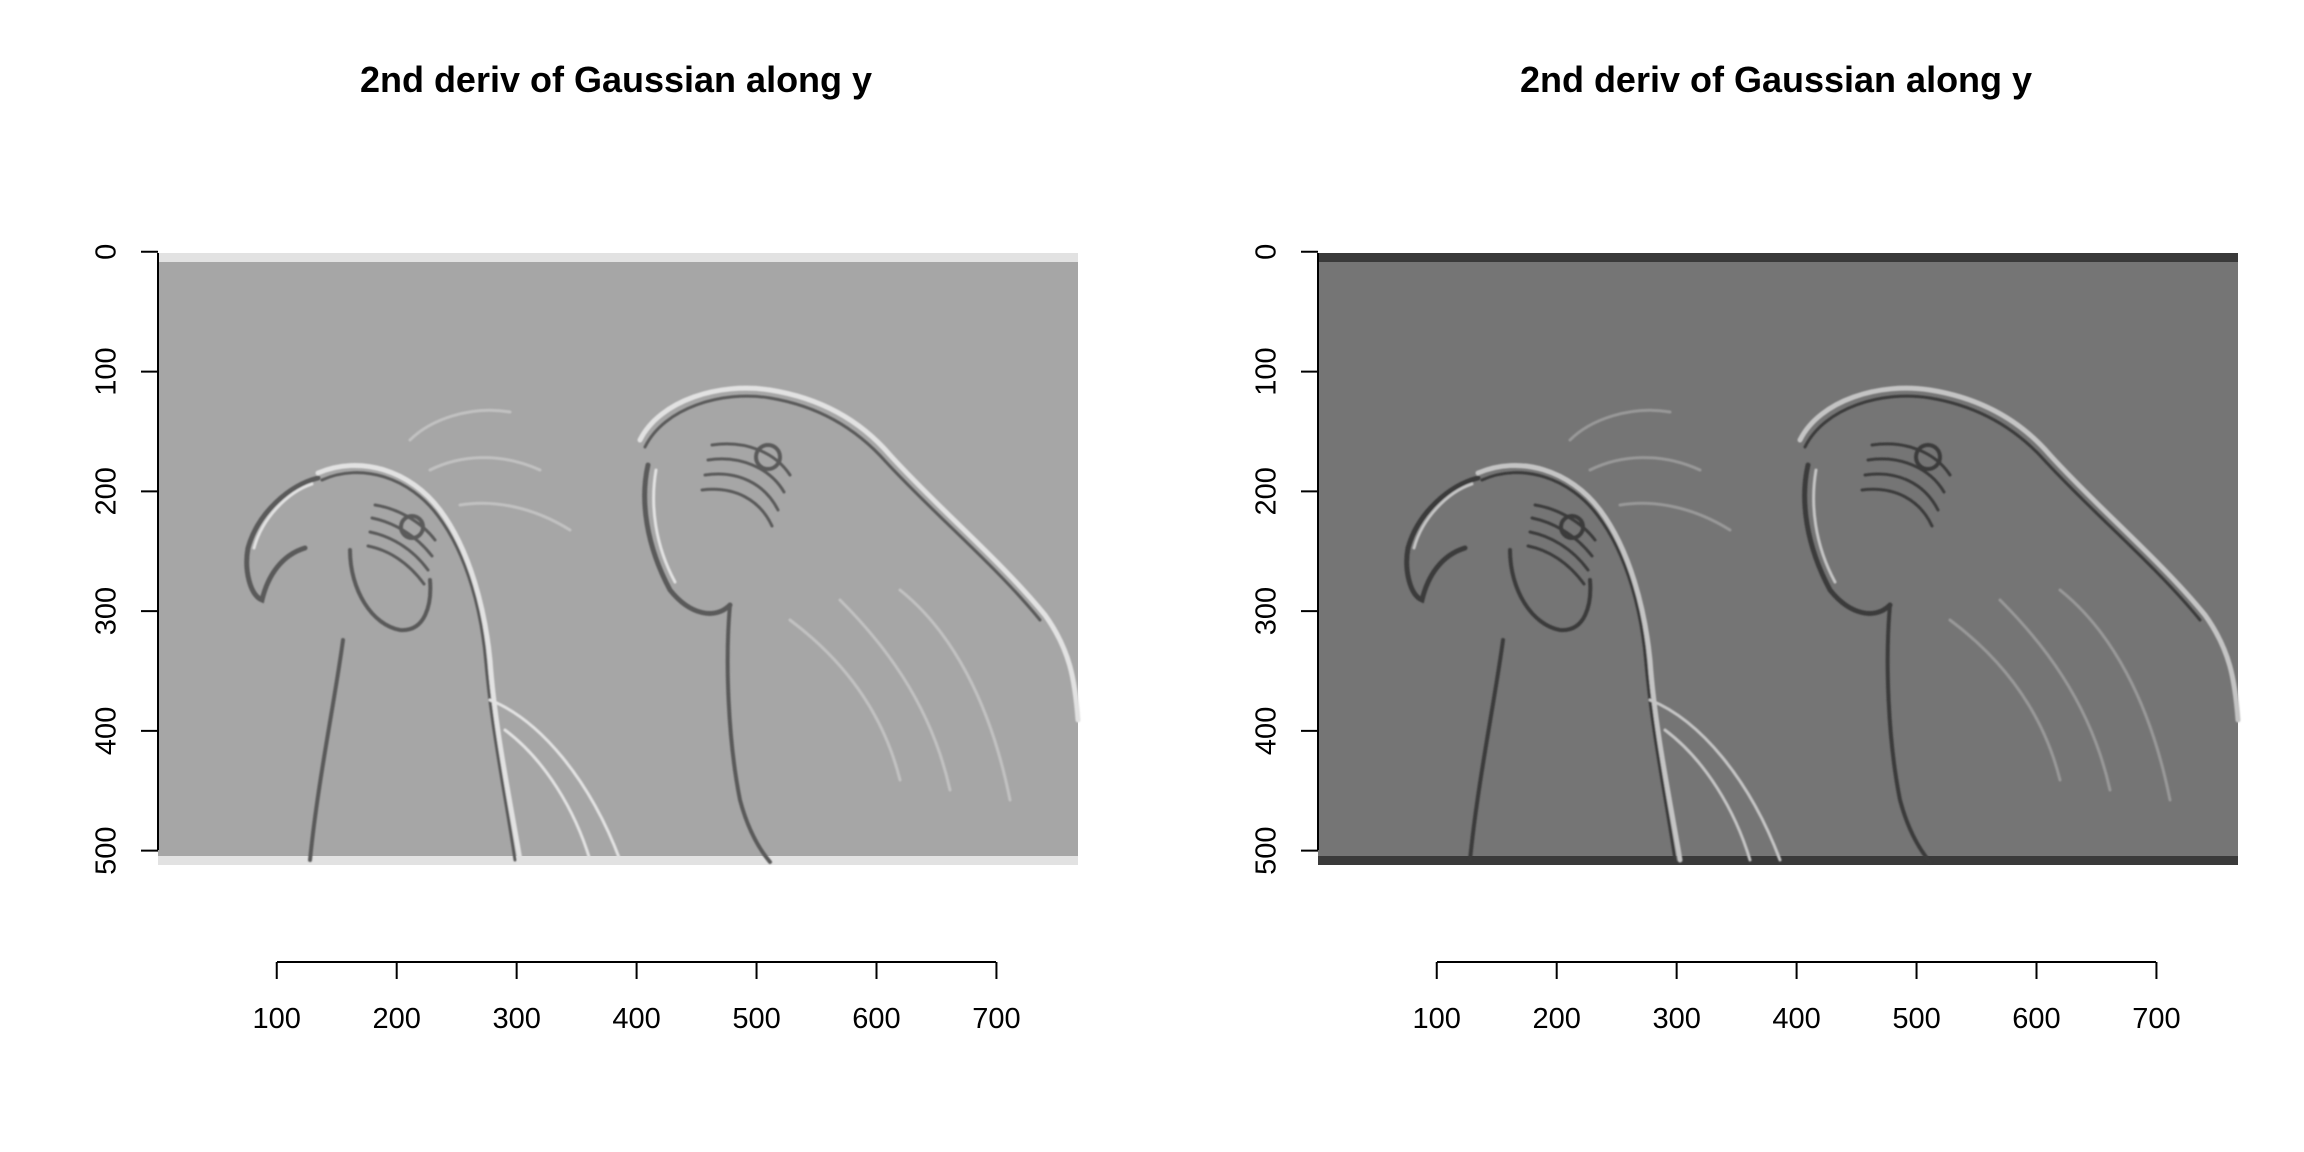 The image size is (2304, 1152). Describe the element at coordinates (555, 780) in the screenshot. I see `left-parrot1-wing` at that location.